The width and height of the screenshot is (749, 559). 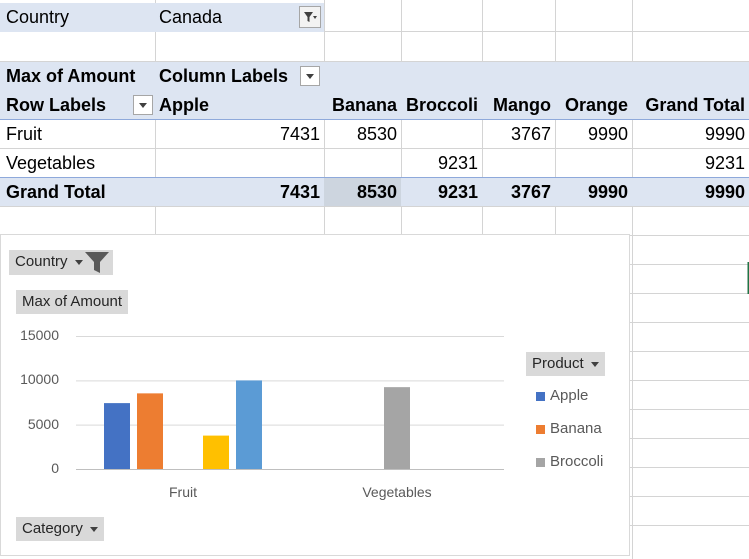 I want to click on column-header-banana: Banana, so click(x=364, y=105).